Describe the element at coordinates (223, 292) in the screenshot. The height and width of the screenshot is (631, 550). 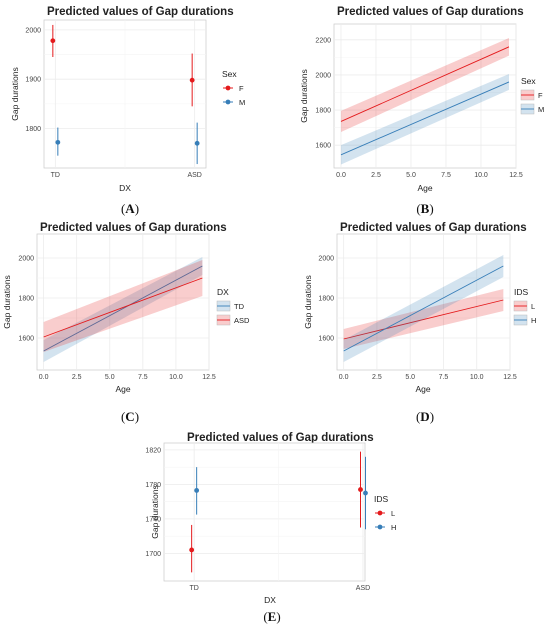
I see `legend-title: DX` at that location.